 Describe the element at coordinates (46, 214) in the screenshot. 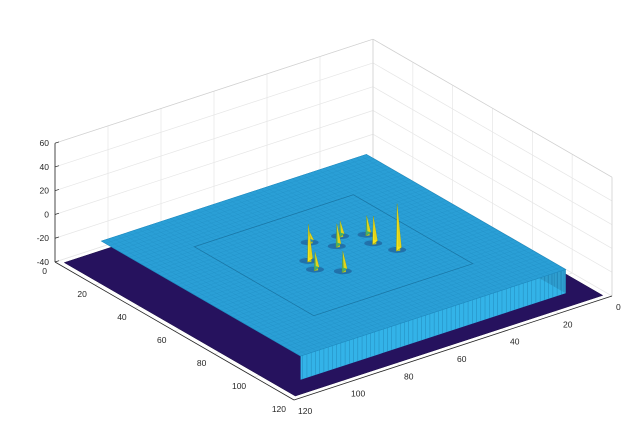

I see `z-tick-label: 0` at that location.